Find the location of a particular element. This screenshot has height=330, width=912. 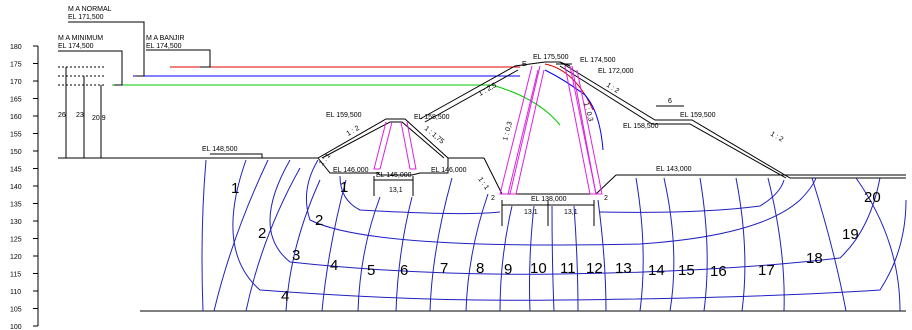

scale-tick-label: 165 is located at coordinates (16, 100).